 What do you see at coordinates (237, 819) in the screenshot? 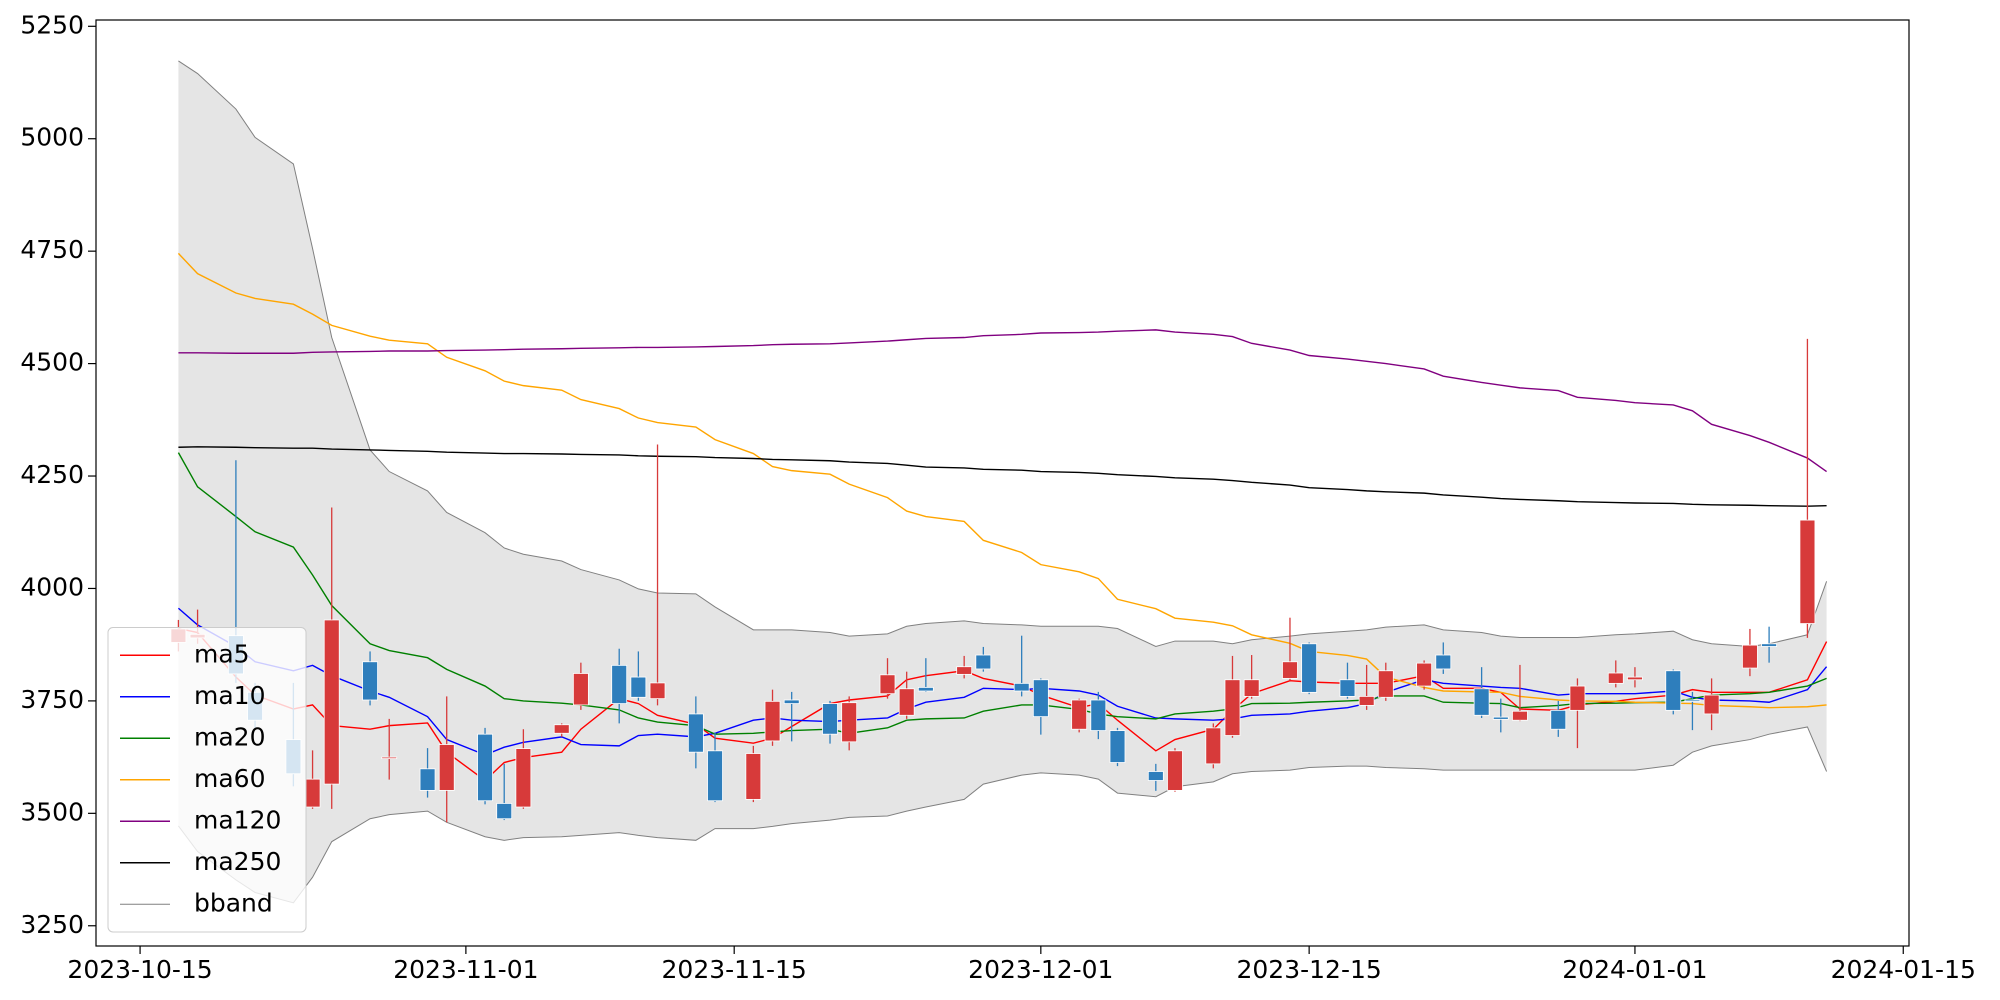
I see `legend-label: ma120` at bounding box center [237, 819].